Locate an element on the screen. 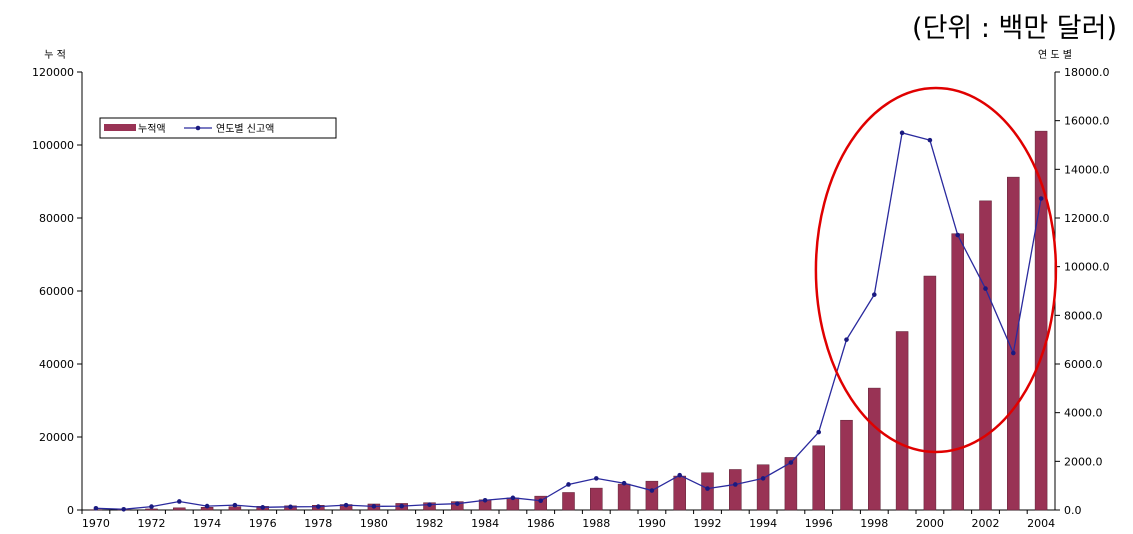 This screenshot has width=1133, height=534. x-tick-label: 1970 is located at coordinates (96, 523).